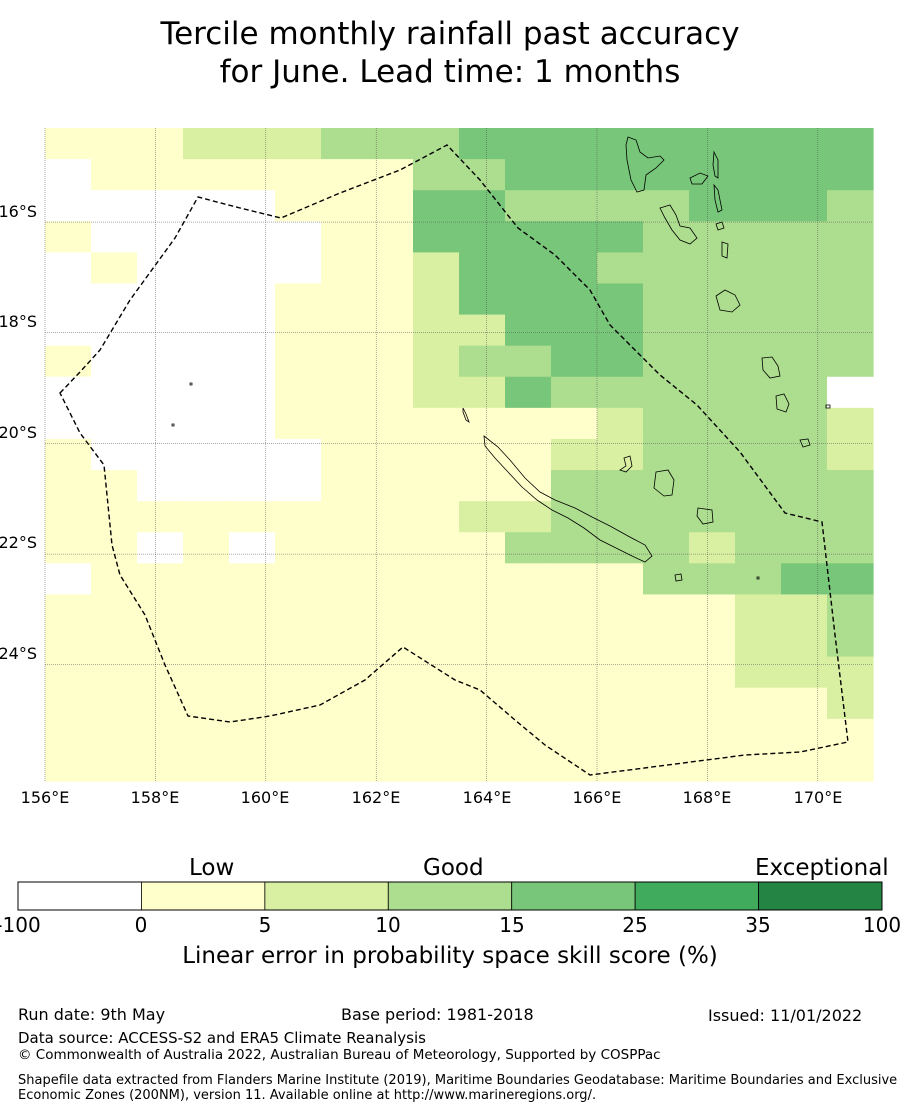 Image resolution: width=900 pixels, height=1110 pixels. I want to click on colorbar-tick: 25, so click(635, 925).